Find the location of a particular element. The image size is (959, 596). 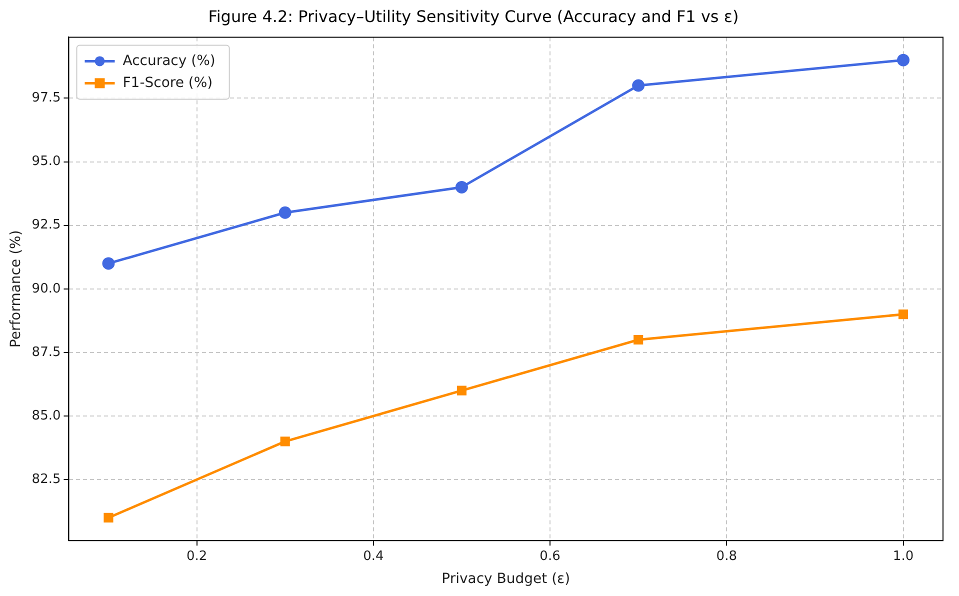

y-tick-label: 95.0 is located at coordinates (46, 162).